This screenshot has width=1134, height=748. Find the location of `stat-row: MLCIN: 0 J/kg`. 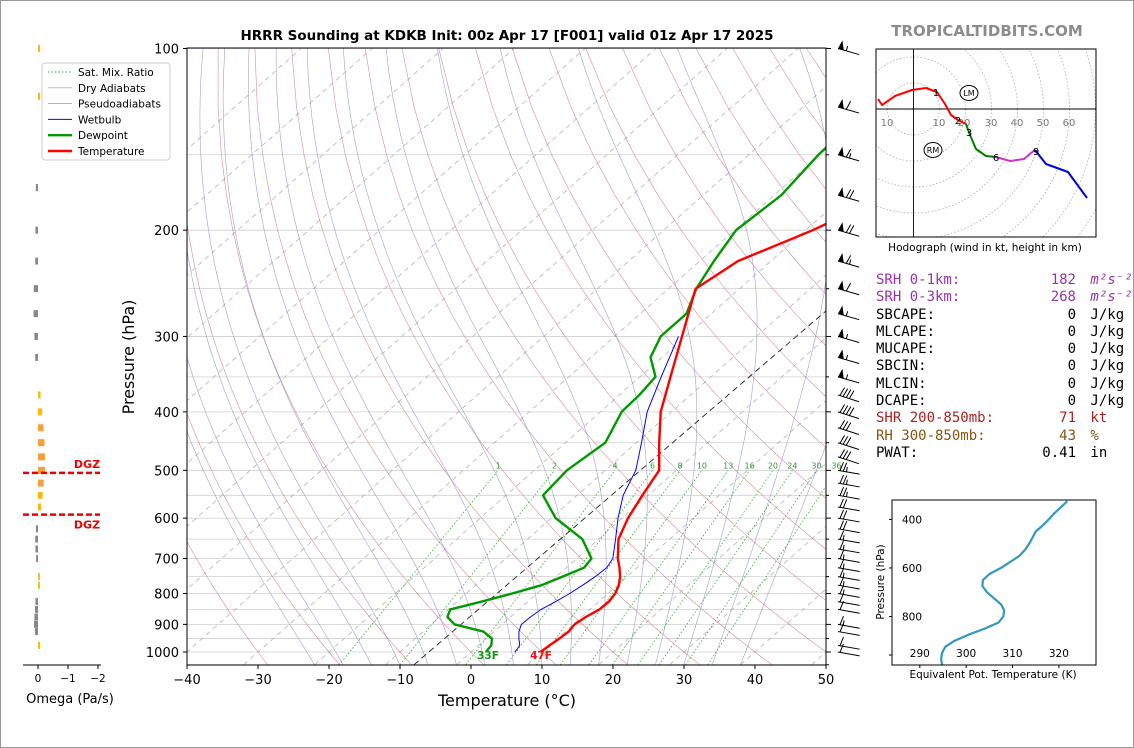

stat-row: MLCIN: 0 J/kg is located at coordinates (1004, 384).